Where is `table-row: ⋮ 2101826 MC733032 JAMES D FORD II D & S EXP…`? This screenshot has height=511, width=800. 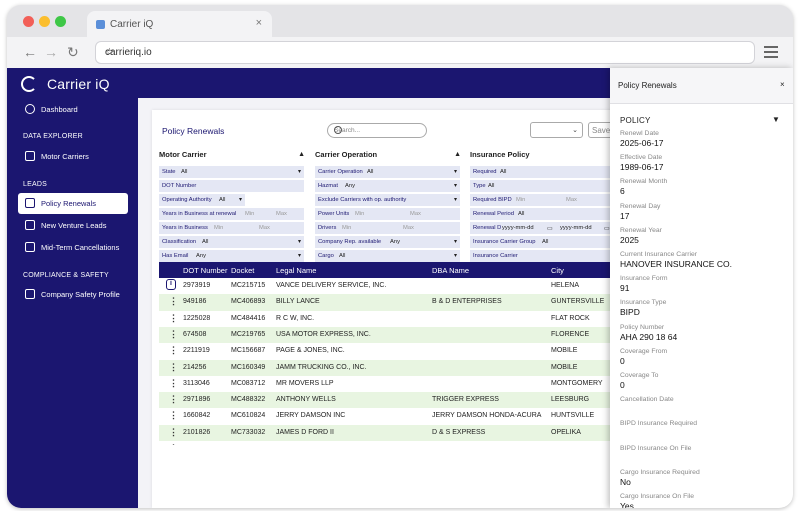
table-row: ⋮ 2101826 MC733032 JAMES D FORD II D & S EXP… is located at coordinates (398, 432).